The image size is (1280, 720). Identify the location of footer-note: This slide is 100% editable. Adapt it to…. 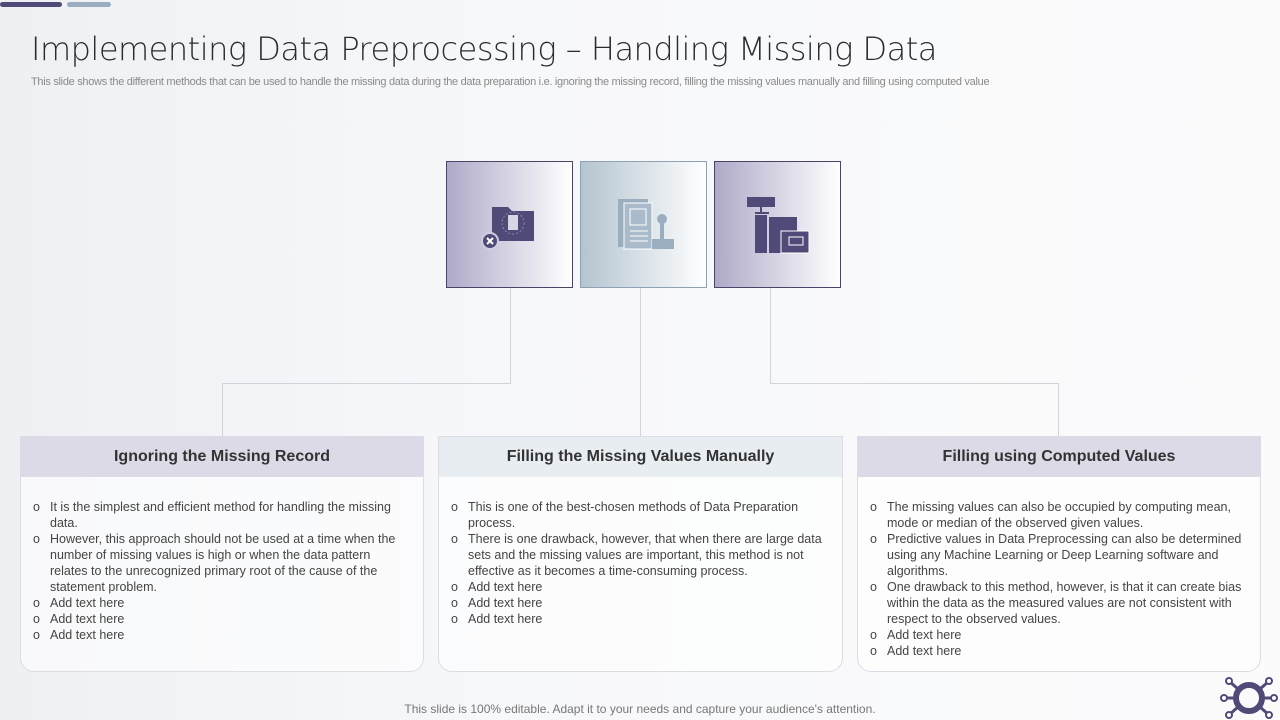
(640, 709).